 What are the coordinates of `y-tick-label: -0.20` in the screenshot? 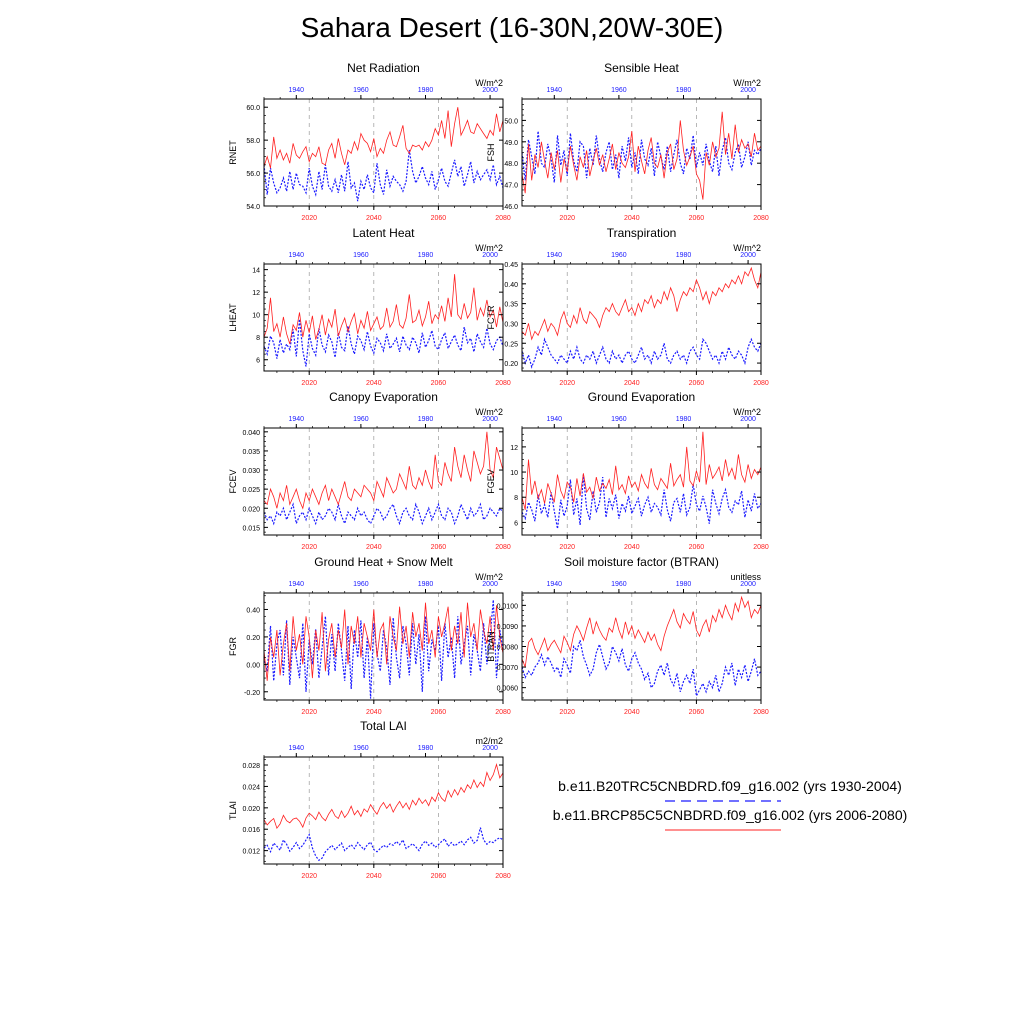 It's located at (252, 693).